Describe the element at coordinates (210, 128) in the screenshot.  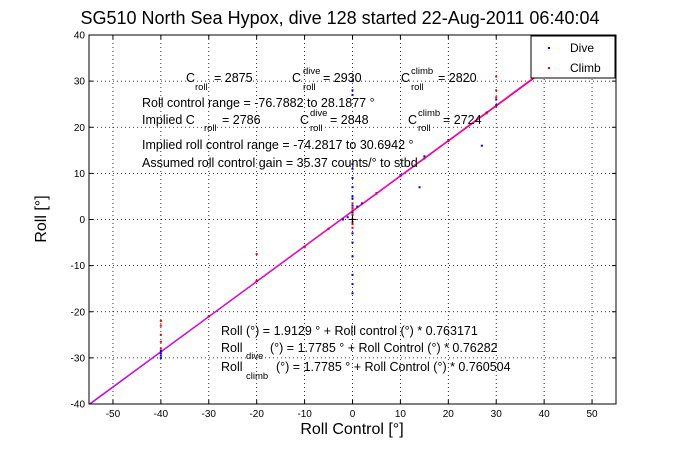
I see `implied-c-roll-subscript: roll` at that location.